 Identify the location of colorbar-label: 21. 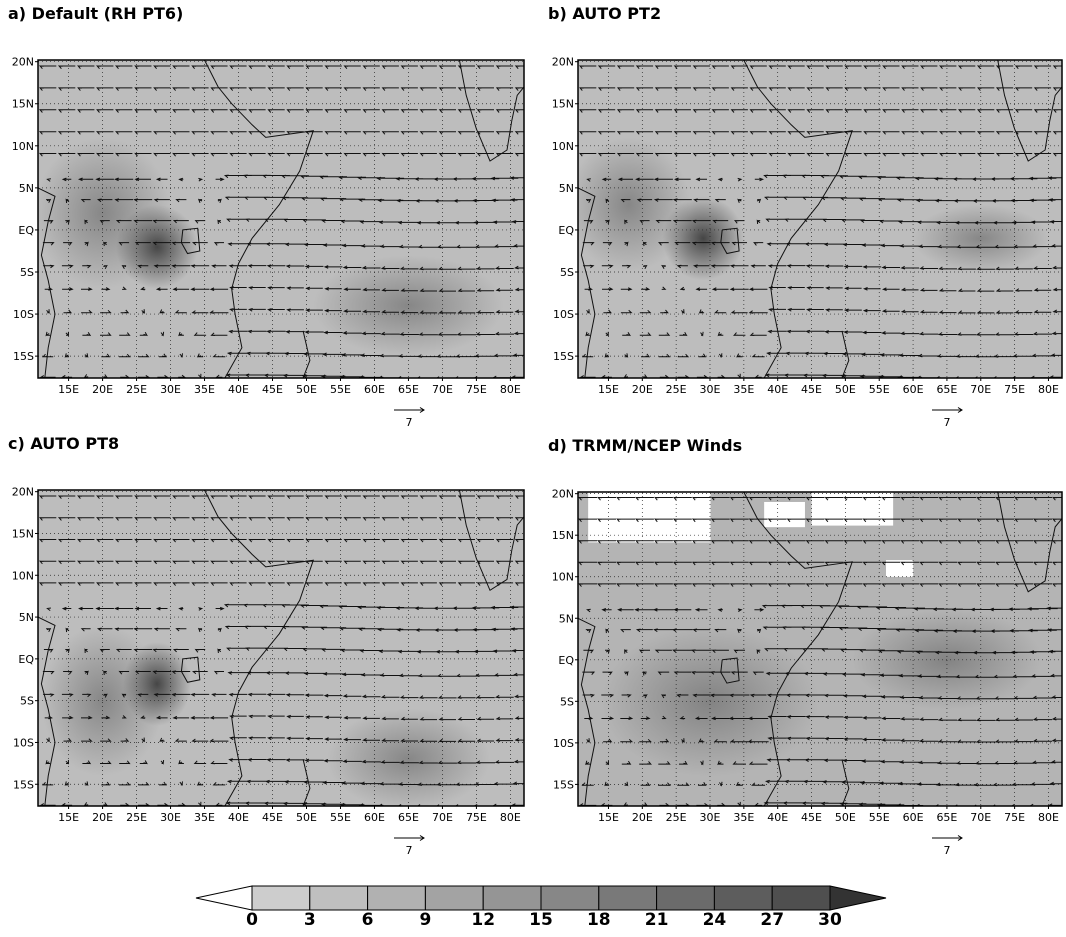
(657, 920).